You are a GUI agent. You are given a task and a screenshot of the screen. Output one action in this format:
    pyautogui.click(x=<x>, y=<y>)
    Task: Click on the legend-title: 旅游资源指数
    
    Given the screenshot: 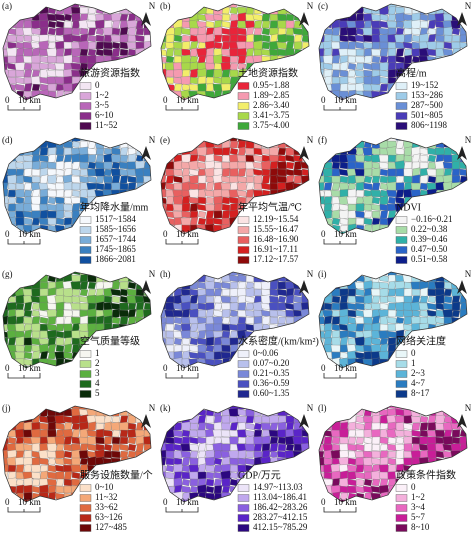 What is the action you would take?
    pyautogui.click(x=110, y=72)
    